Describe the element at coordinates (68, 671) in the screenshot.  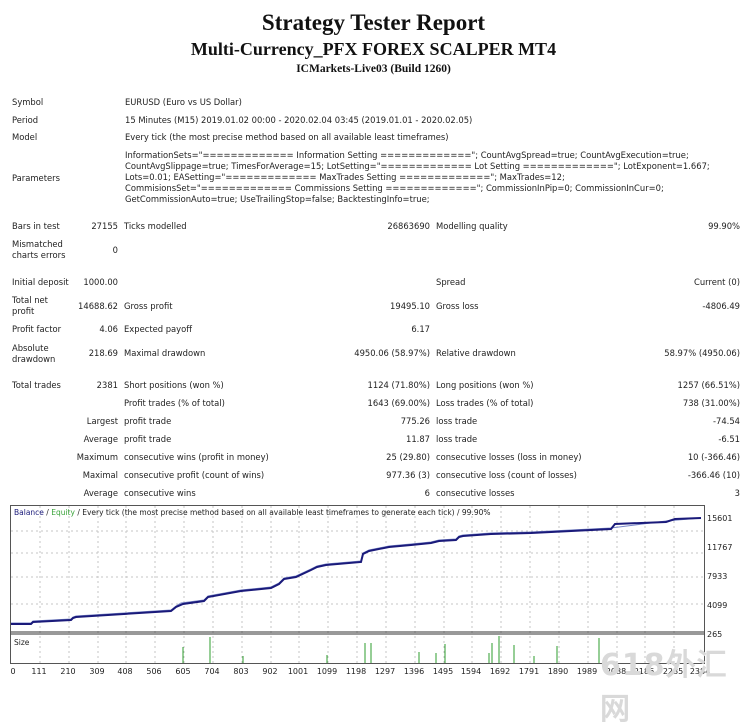
I see `x-tick: 210` at that location.